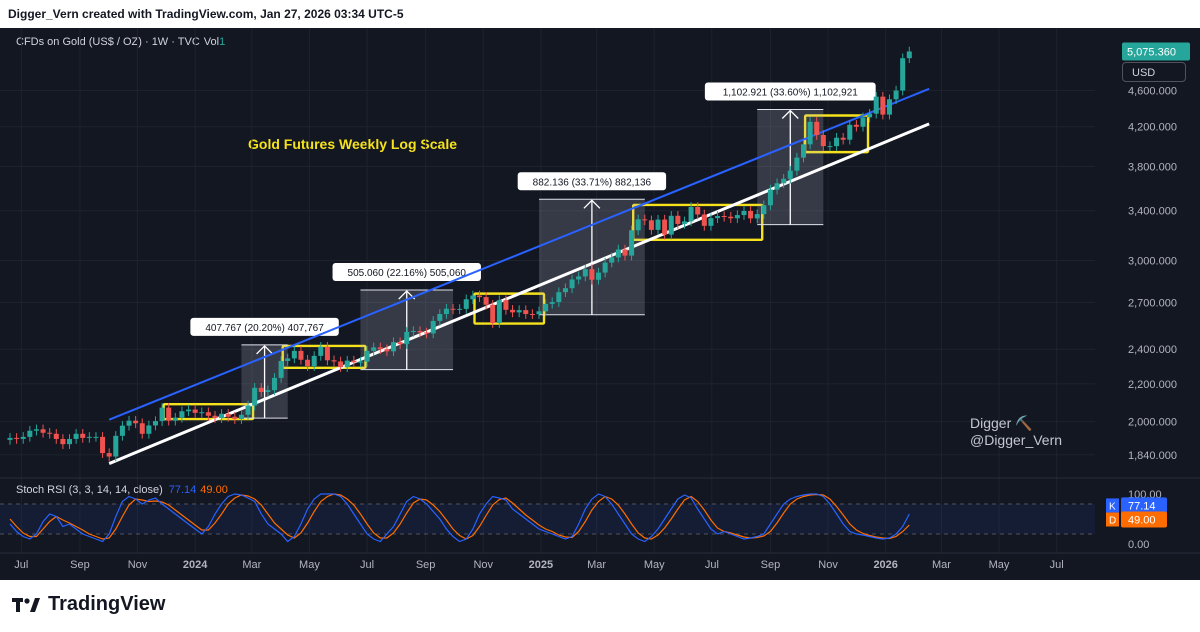 The width and height of the screenshot is (1200, 632). Describe the element at coordinates (1144, 505) in the screenshot. I see `stoch-k-value-badge` at that location.